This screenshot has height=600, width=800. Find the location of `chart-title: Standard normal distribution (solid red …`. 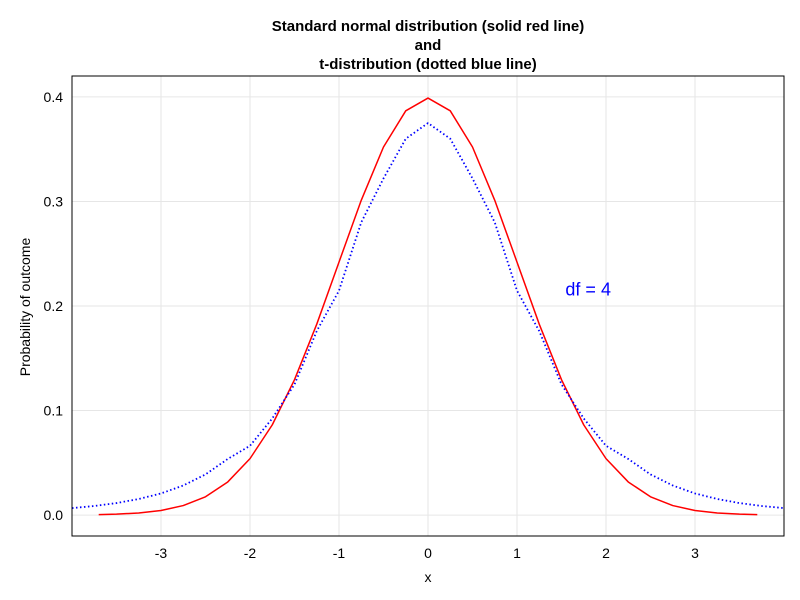

chart-title: Standard normal distribution (solid red … is located at coordinates (428, 45).